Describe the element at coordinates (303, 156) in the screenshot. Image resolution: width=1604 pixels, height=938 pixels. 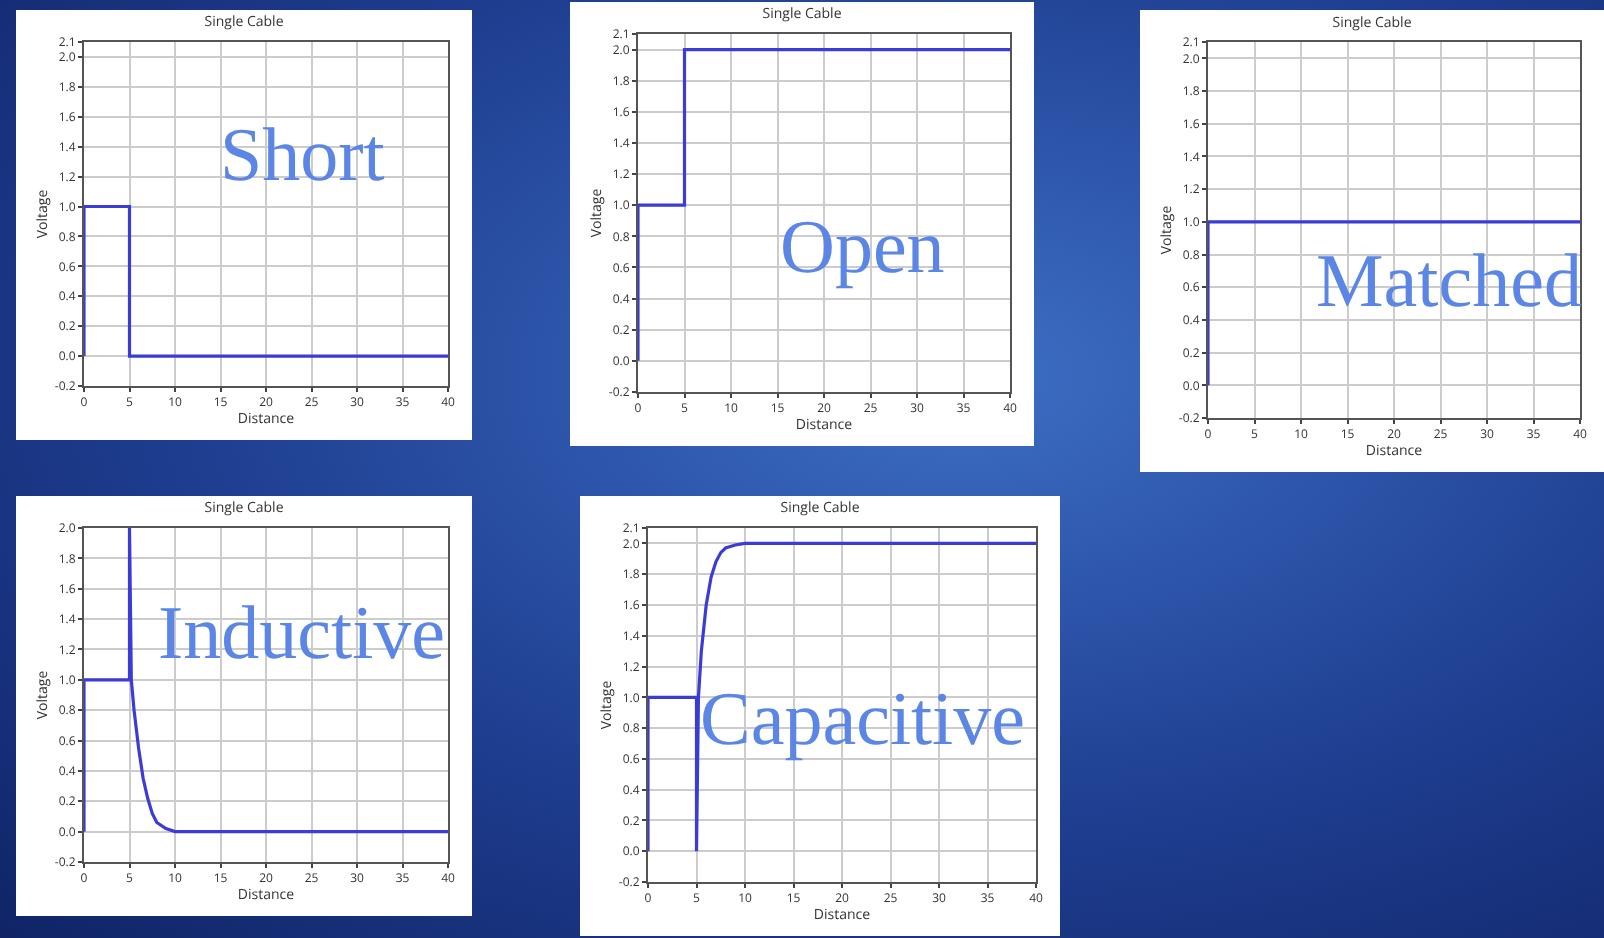
I see `annotation: Short` at that location.